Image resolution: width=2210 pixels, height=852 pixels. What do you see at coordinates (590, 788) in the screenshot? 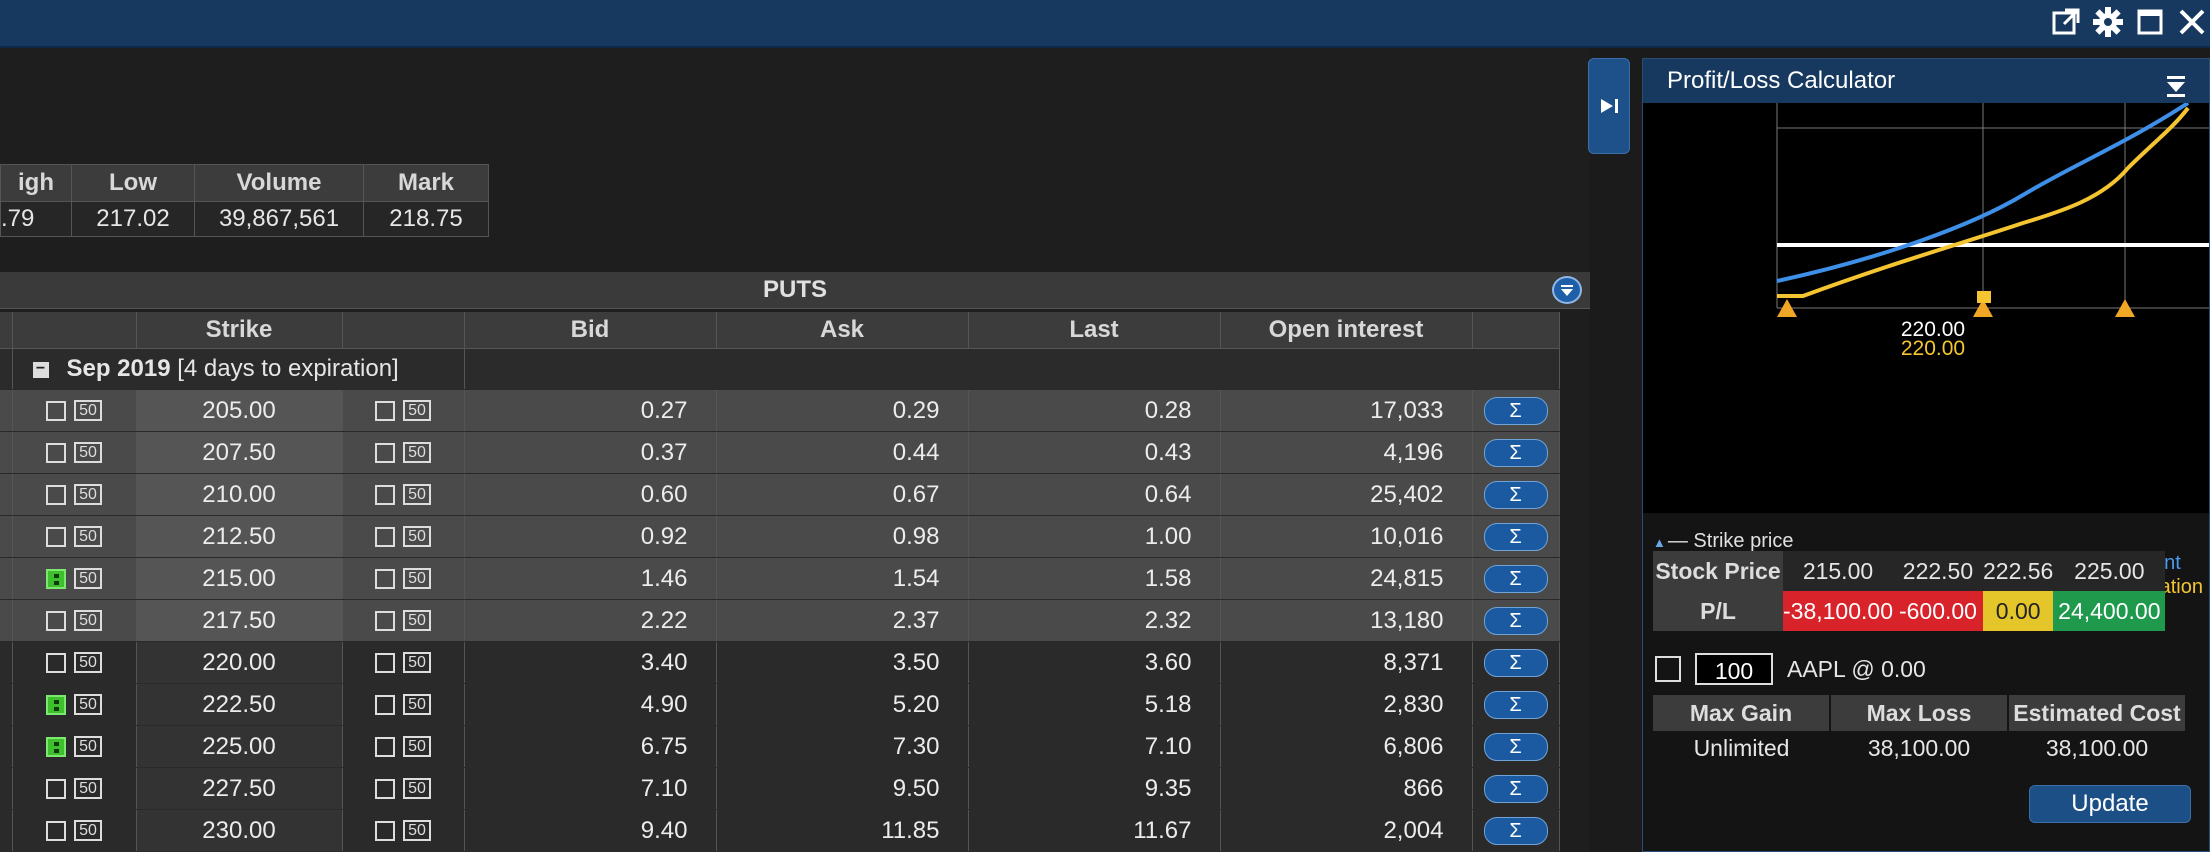
I see `bid-cell: 7.10` at bounding box center [590, 788].